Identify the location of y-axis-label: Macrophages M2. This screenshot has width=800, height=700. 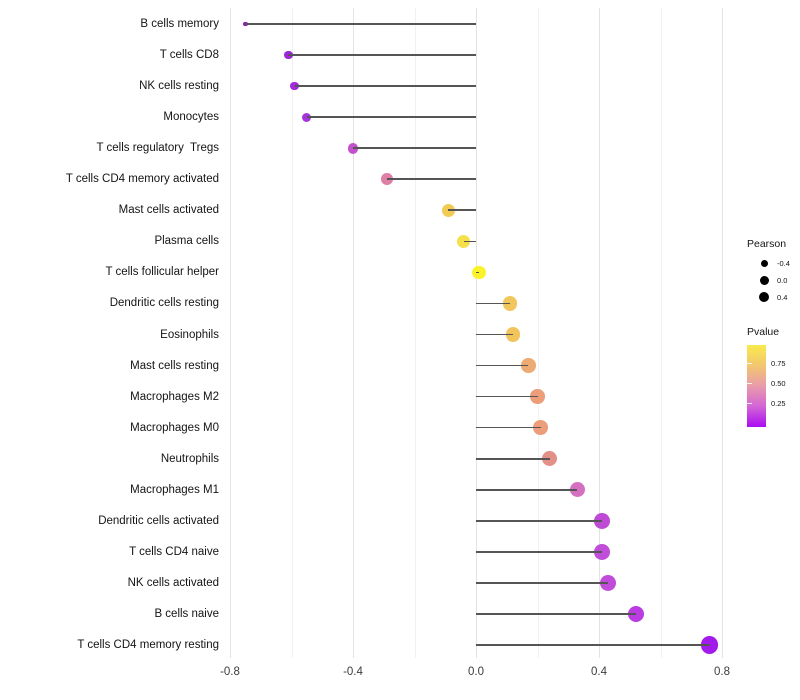
(174, 396).